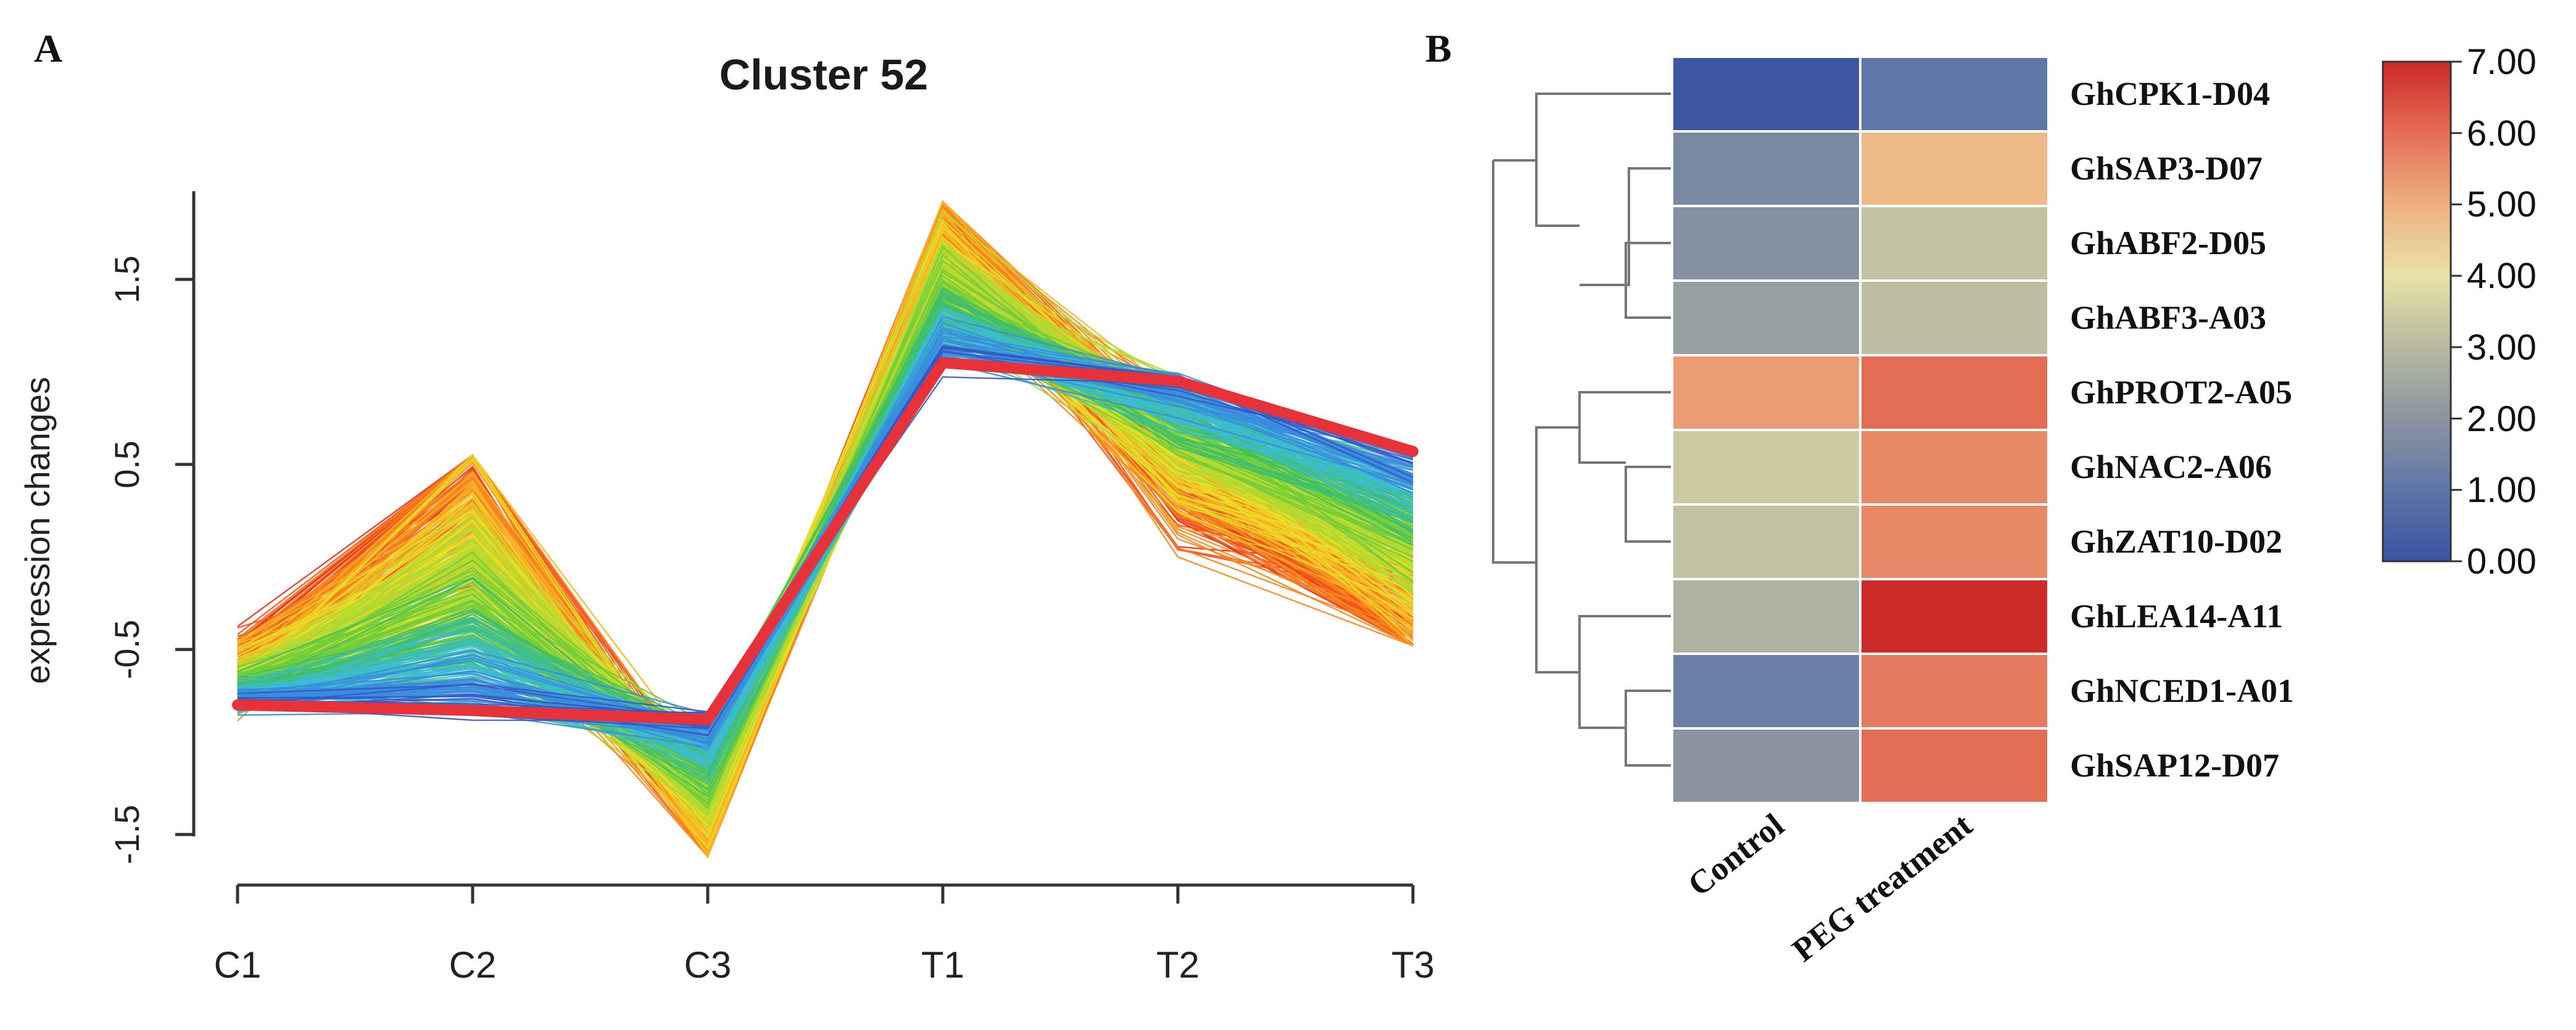 This screenshot has height=1030, width=2576. I want to click on row-label: GhABF3-A03, so click(2168, 317).